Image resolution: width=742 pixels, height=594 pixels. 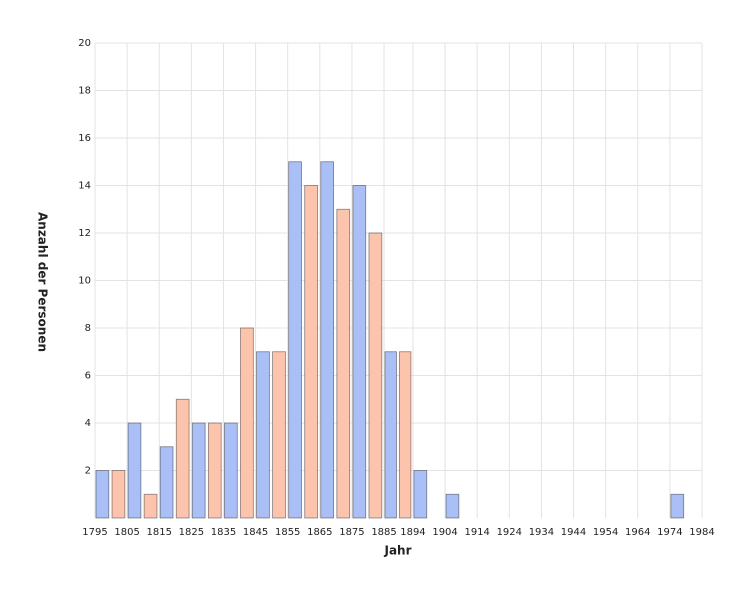 What do you see at coordinates (255, 532) in the screenshot?
I see `x-tick-label: 1845` at bounding box center [255, 532].